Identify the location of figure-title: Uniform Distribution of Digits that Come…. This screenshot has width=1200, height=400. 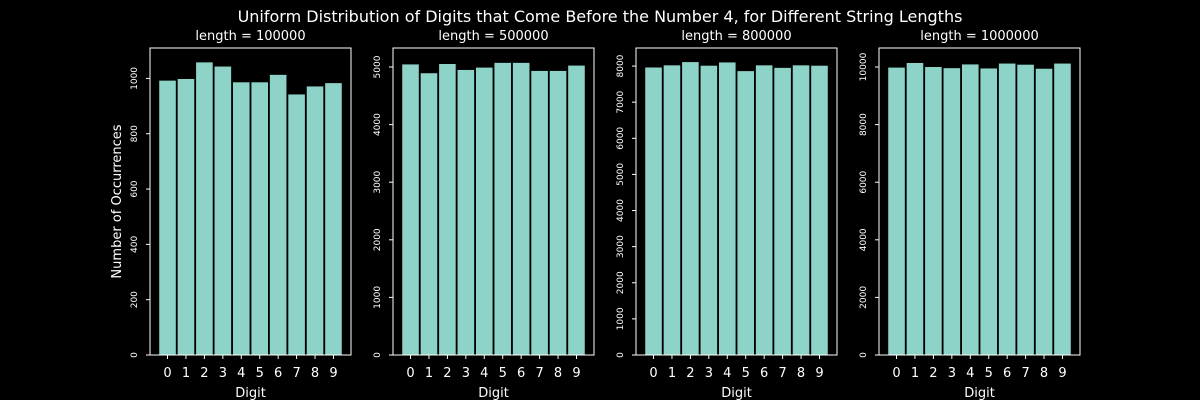
(600, 16).